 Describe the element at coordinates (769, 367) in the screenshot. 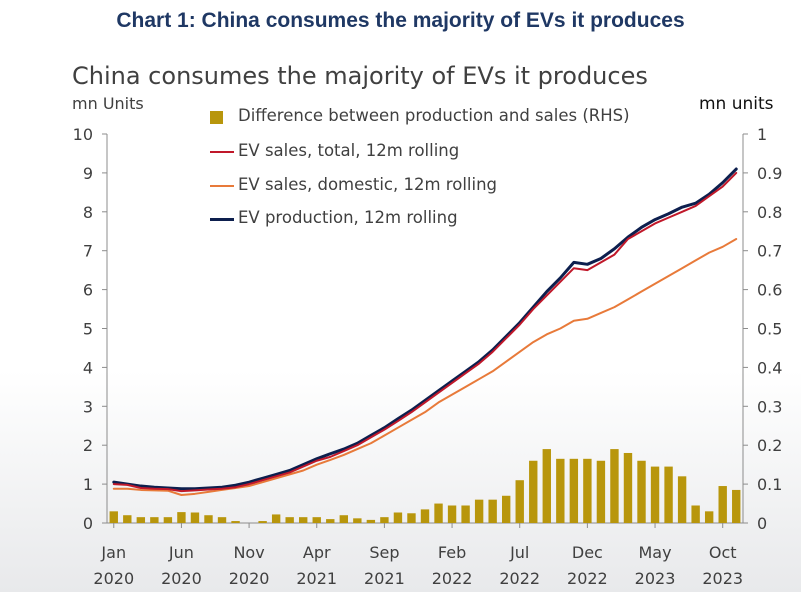

I see `y-tick-label-right: 0.4` at that location.